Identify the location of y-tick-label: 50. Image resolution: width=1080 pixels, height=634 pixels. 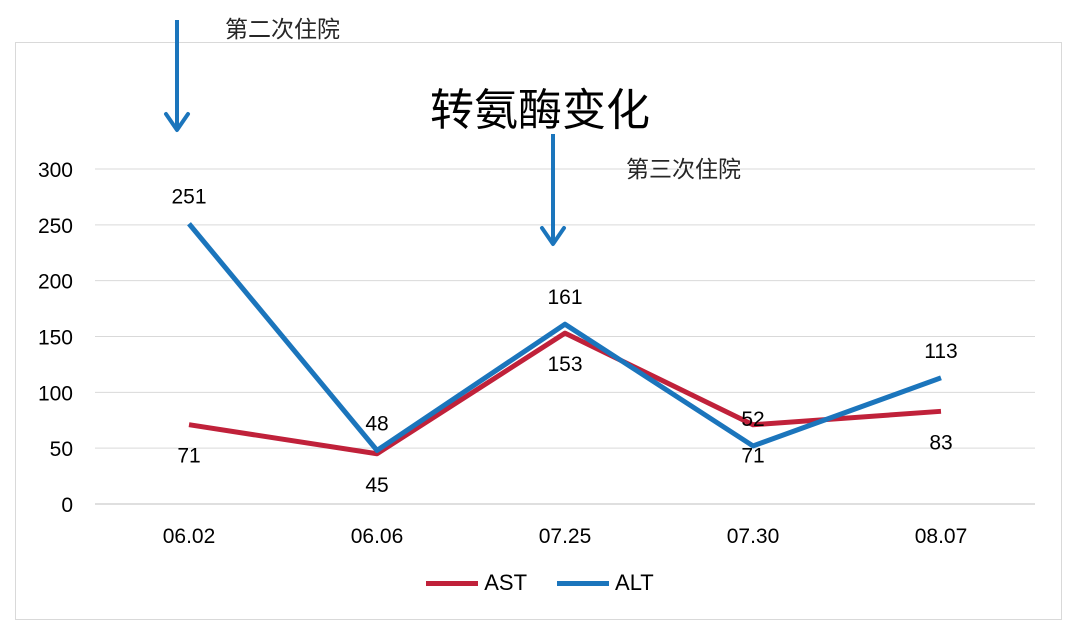
(61, 449).